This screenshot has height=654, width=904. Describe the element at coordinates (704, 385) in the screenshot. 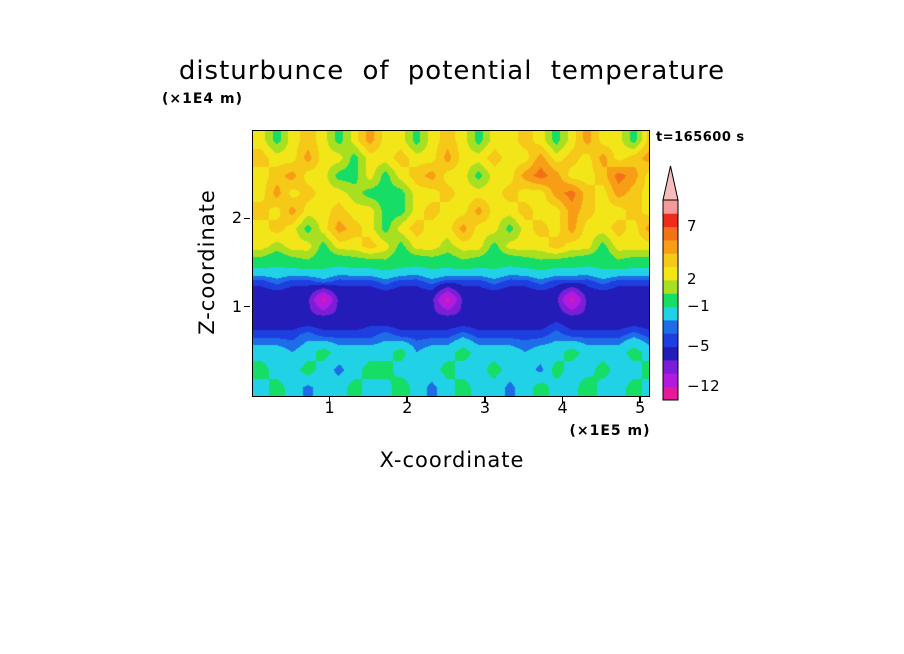

I see `colorbar-level-label: −12` at that location.